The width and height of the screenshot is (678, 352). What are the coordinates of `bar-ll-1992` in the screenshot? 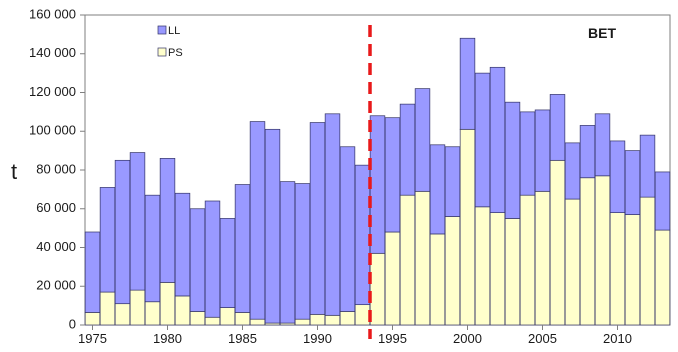 It's located at (347, 229).